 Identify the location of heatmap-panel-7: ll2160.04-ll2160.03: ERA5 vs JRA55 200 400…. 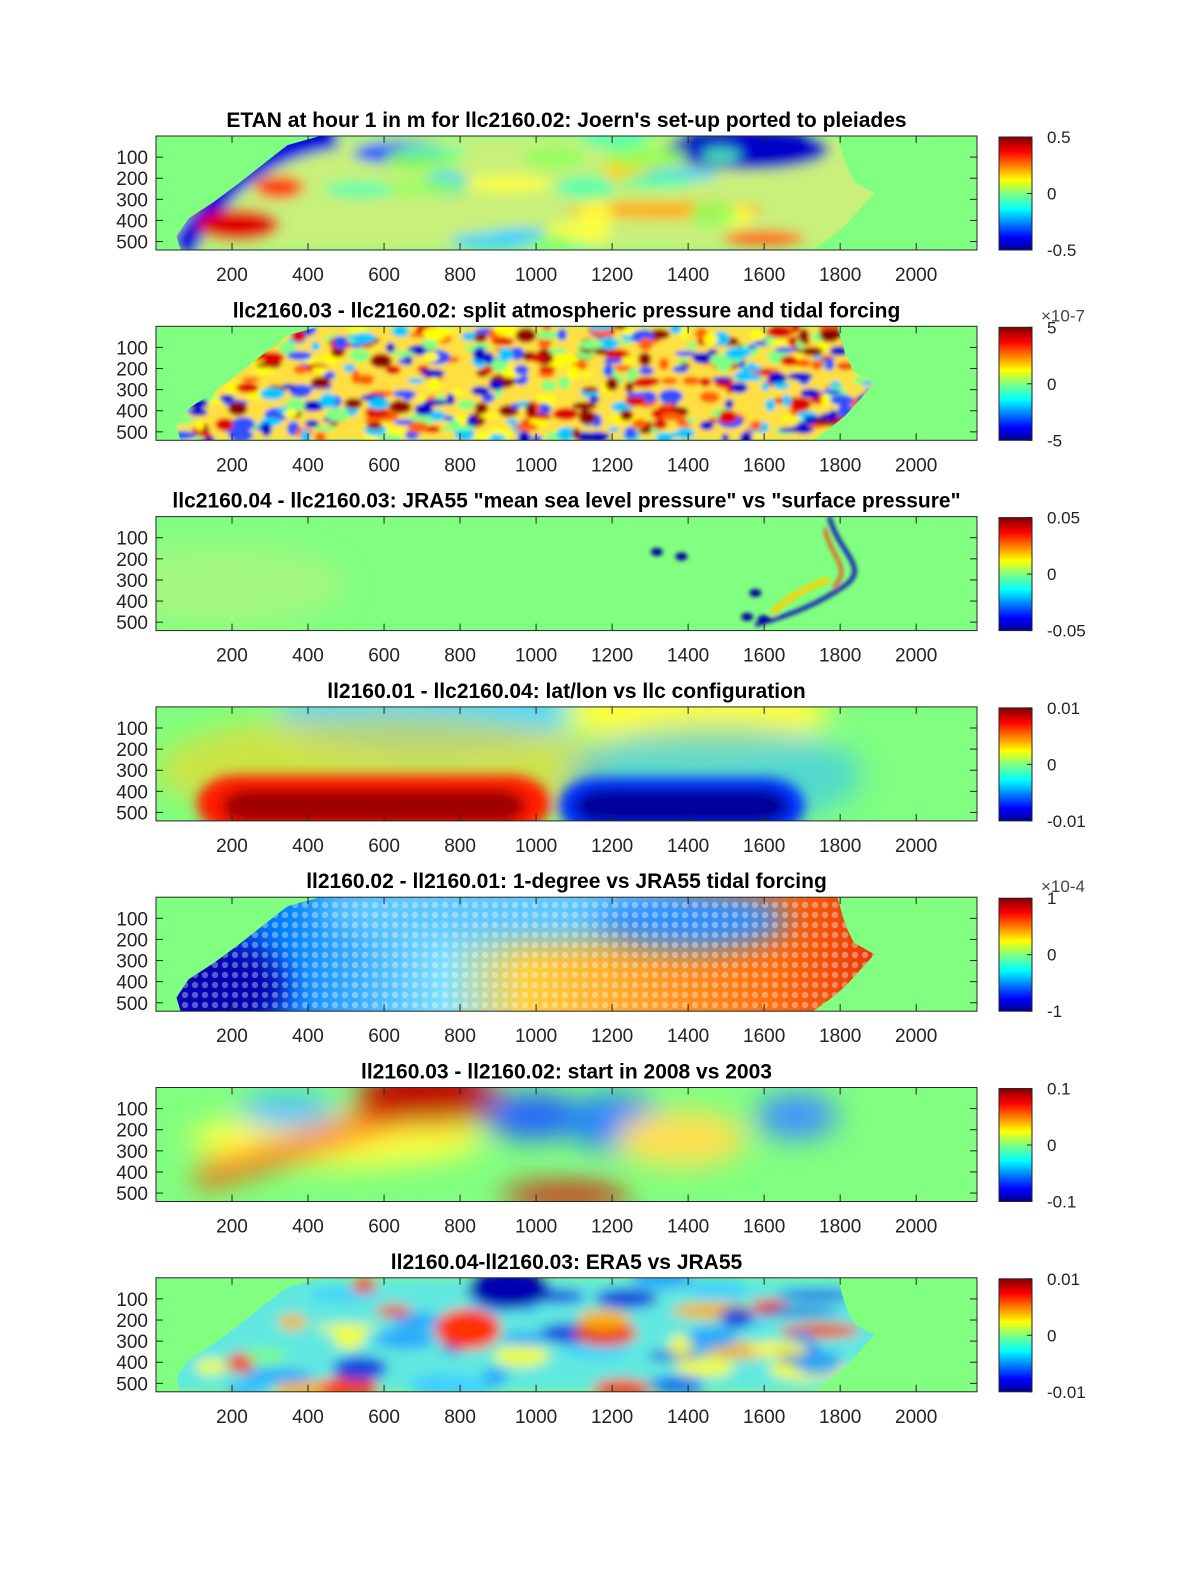
(600, 1339).